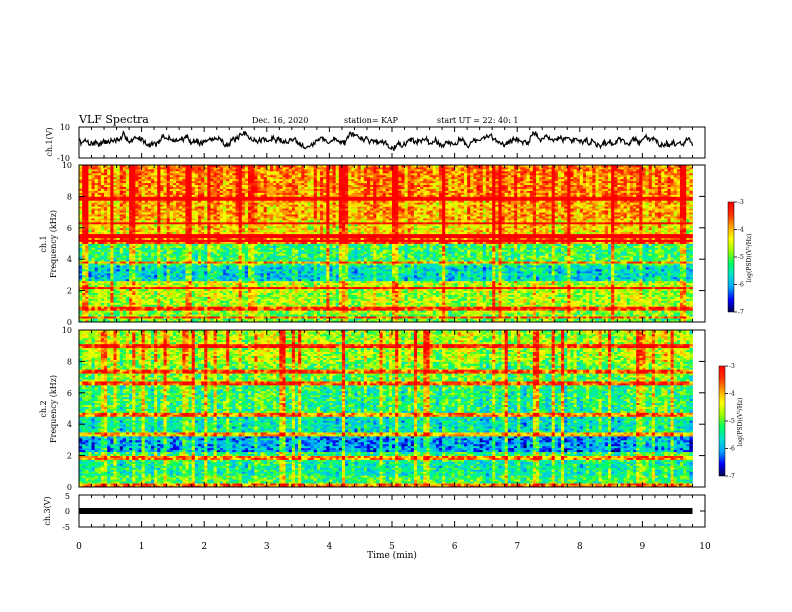  Describe the element at coordinates (392, 142) in the screenshot. I see `ch1-waveform-y-ticks` at that location.